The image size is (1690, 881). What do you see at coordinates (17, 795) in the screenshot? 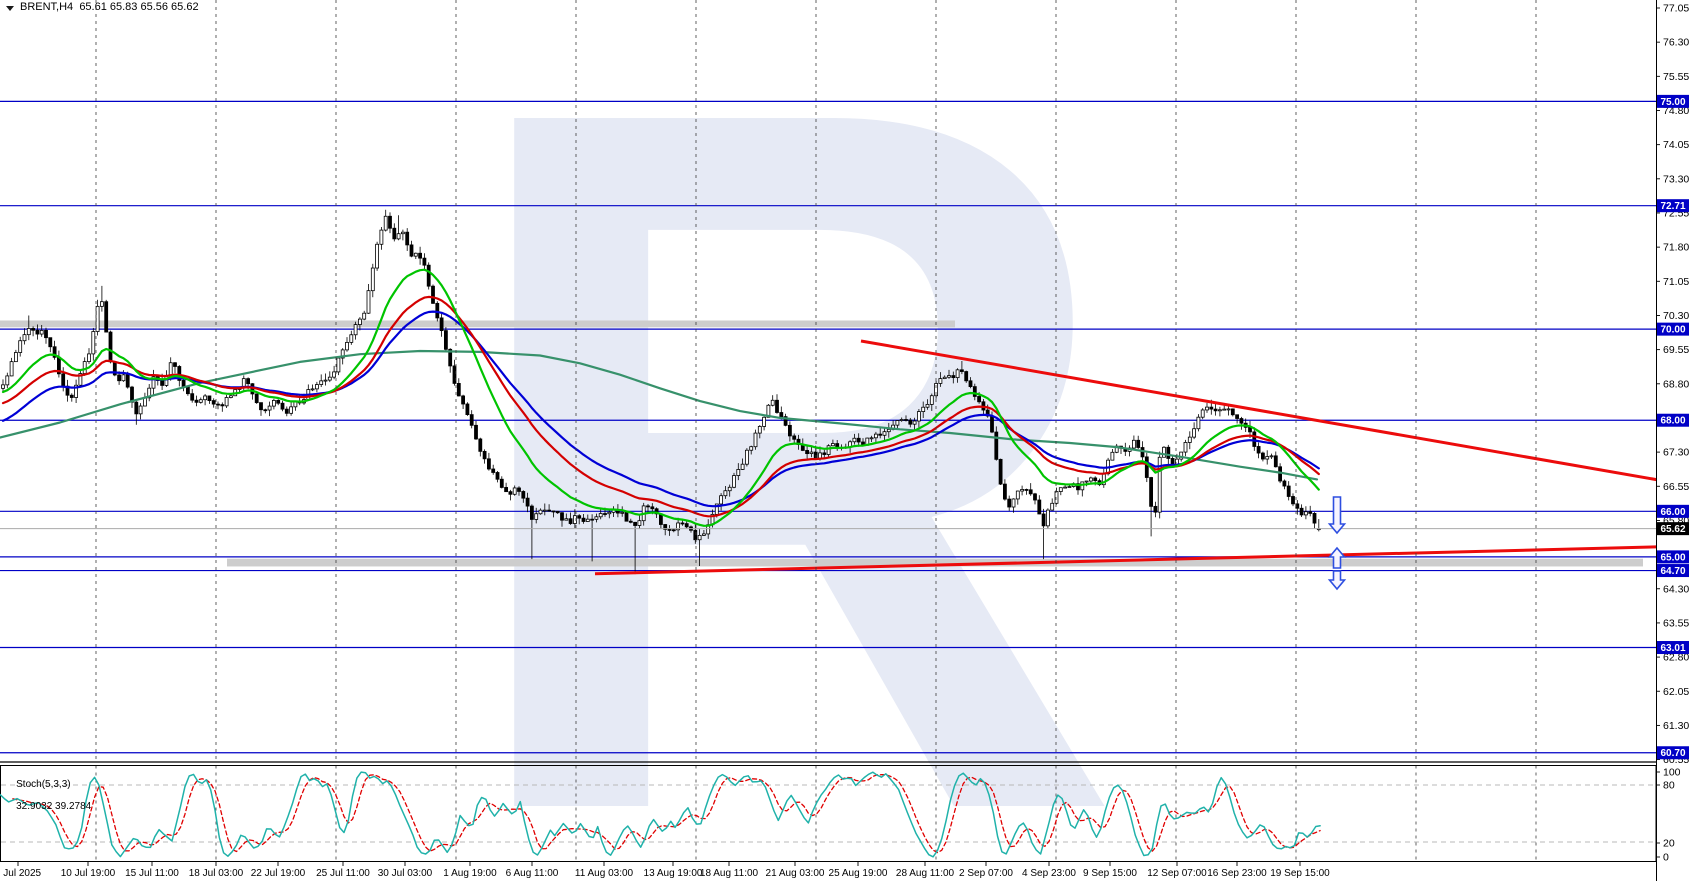
I see `stochastic-values-spacer` at bounding box center [17, 795].